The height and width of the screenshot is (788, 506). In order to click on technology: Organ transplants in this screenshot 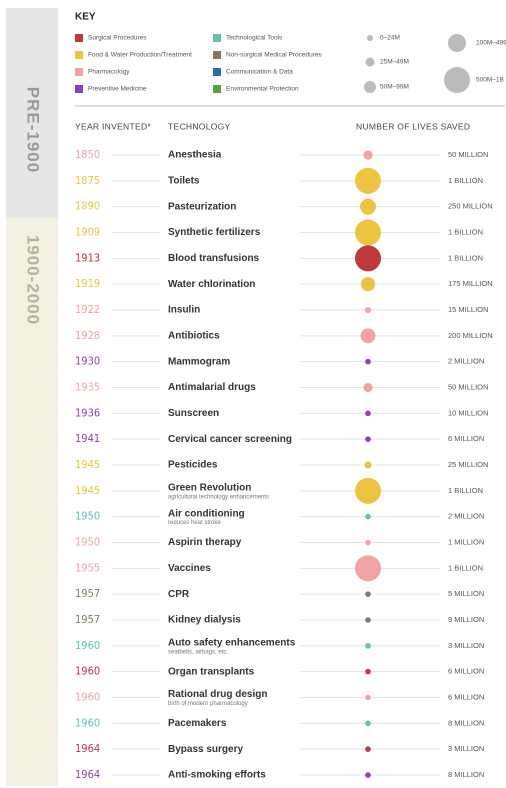, I will do `click(211, 671)`.